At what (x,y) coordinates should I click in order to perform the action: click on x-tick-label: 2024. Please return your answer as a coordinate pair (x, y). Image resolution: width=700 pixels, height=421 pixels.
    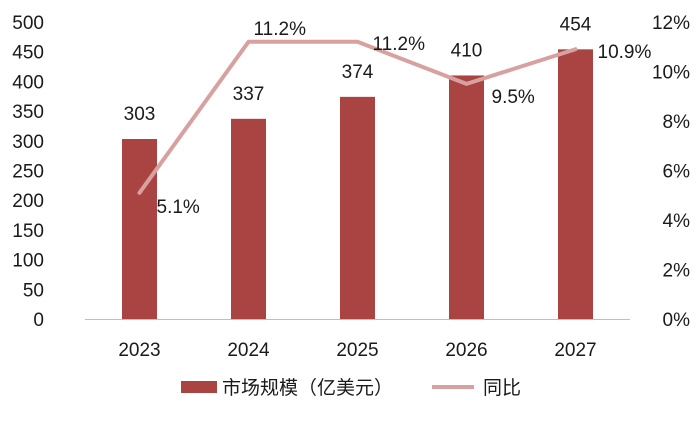
    Looking at the image, I should click on (248, 350).